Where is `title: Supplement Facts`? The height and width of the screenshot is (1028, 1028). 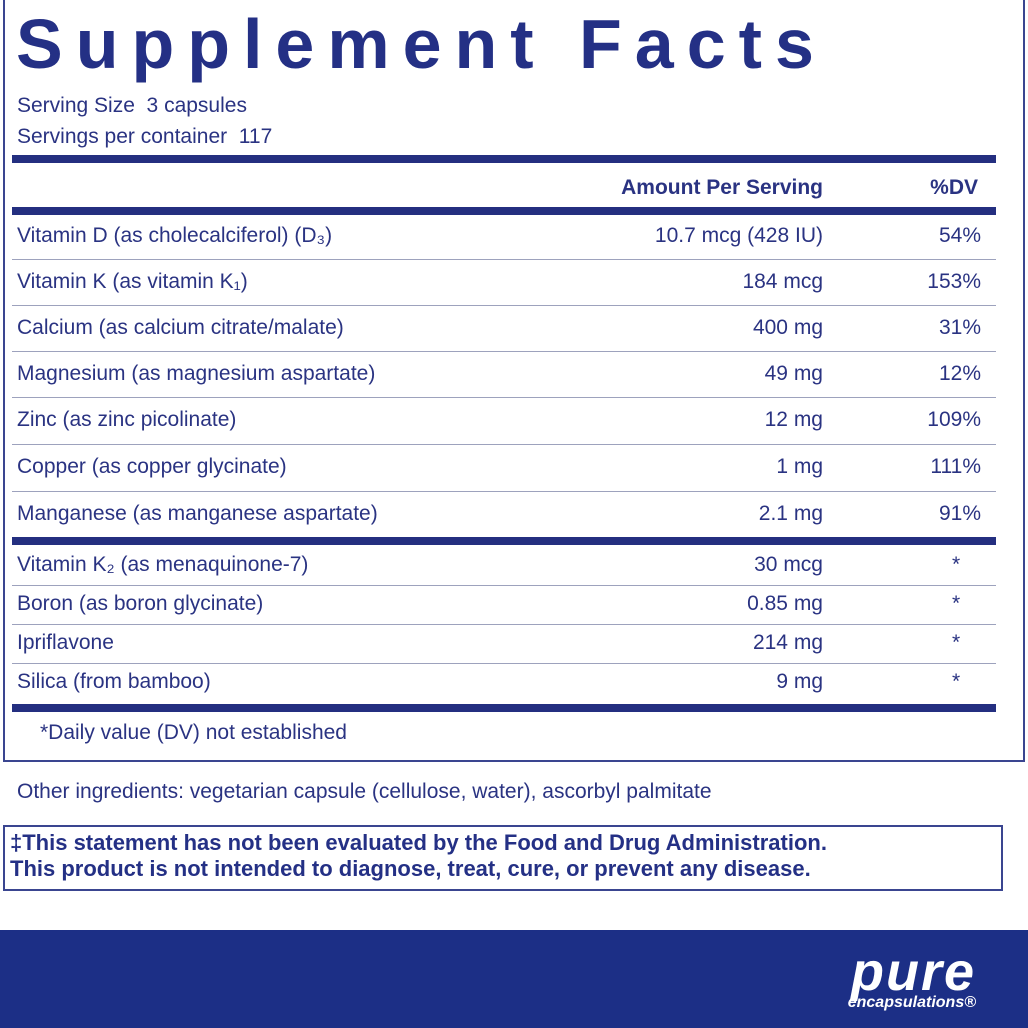 title: Supplement Facts is located at coordinates (421, 44).